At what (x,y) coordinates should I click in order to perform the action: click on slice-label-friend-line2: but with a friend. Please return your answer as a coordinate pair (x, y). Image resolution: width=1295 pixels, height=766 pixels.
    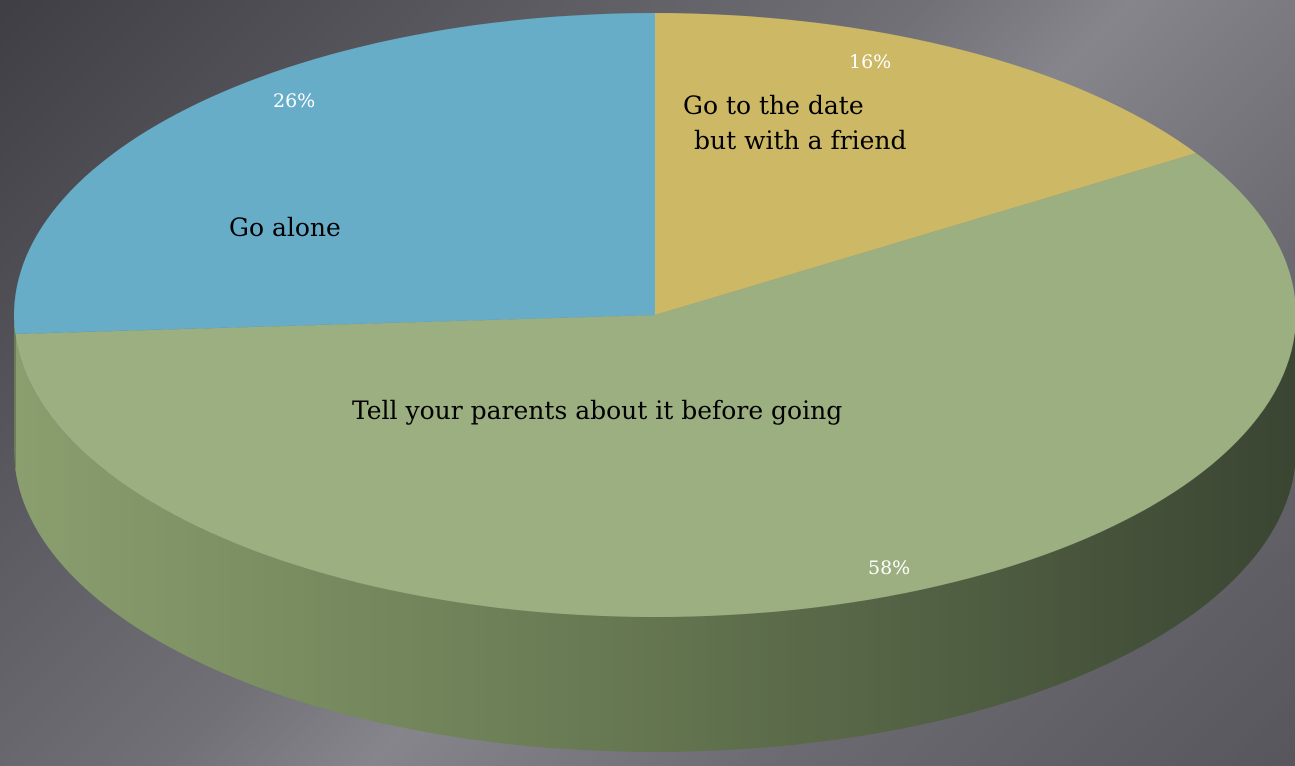
    Looking at the image, I should click on (800, 140).